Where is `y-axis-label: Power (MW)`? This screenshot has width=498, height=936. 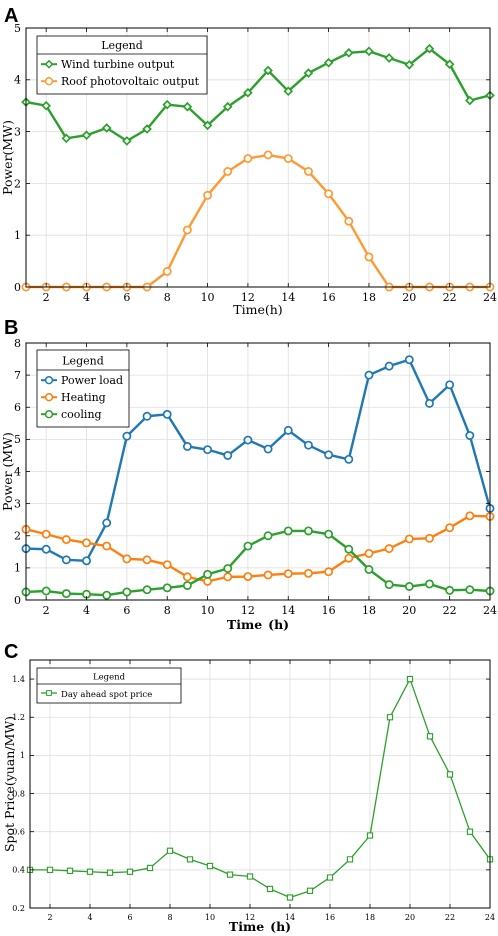 y-axis-label: Power (MW) is located at coordinates (7, 471).